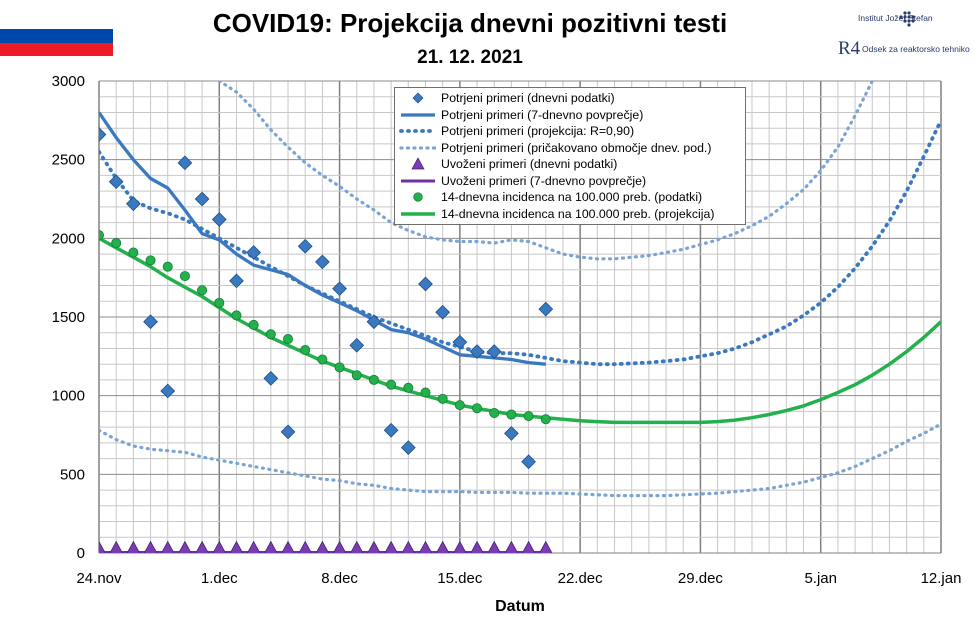  What do you see at coordinates (99, 578) in the screenshot?
I see `x-tick-label: 24.nov` at bounding box center [99, 578].